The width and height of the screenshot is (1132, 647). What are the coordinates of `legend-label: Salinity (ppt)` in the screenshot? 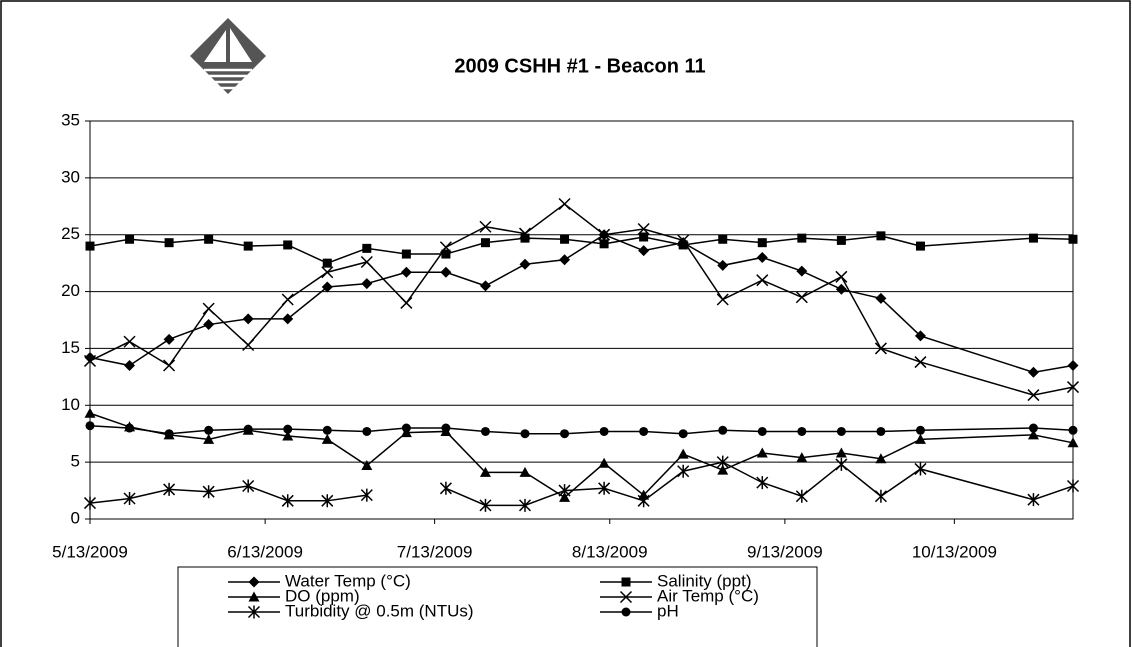 It's located at (704, 580).